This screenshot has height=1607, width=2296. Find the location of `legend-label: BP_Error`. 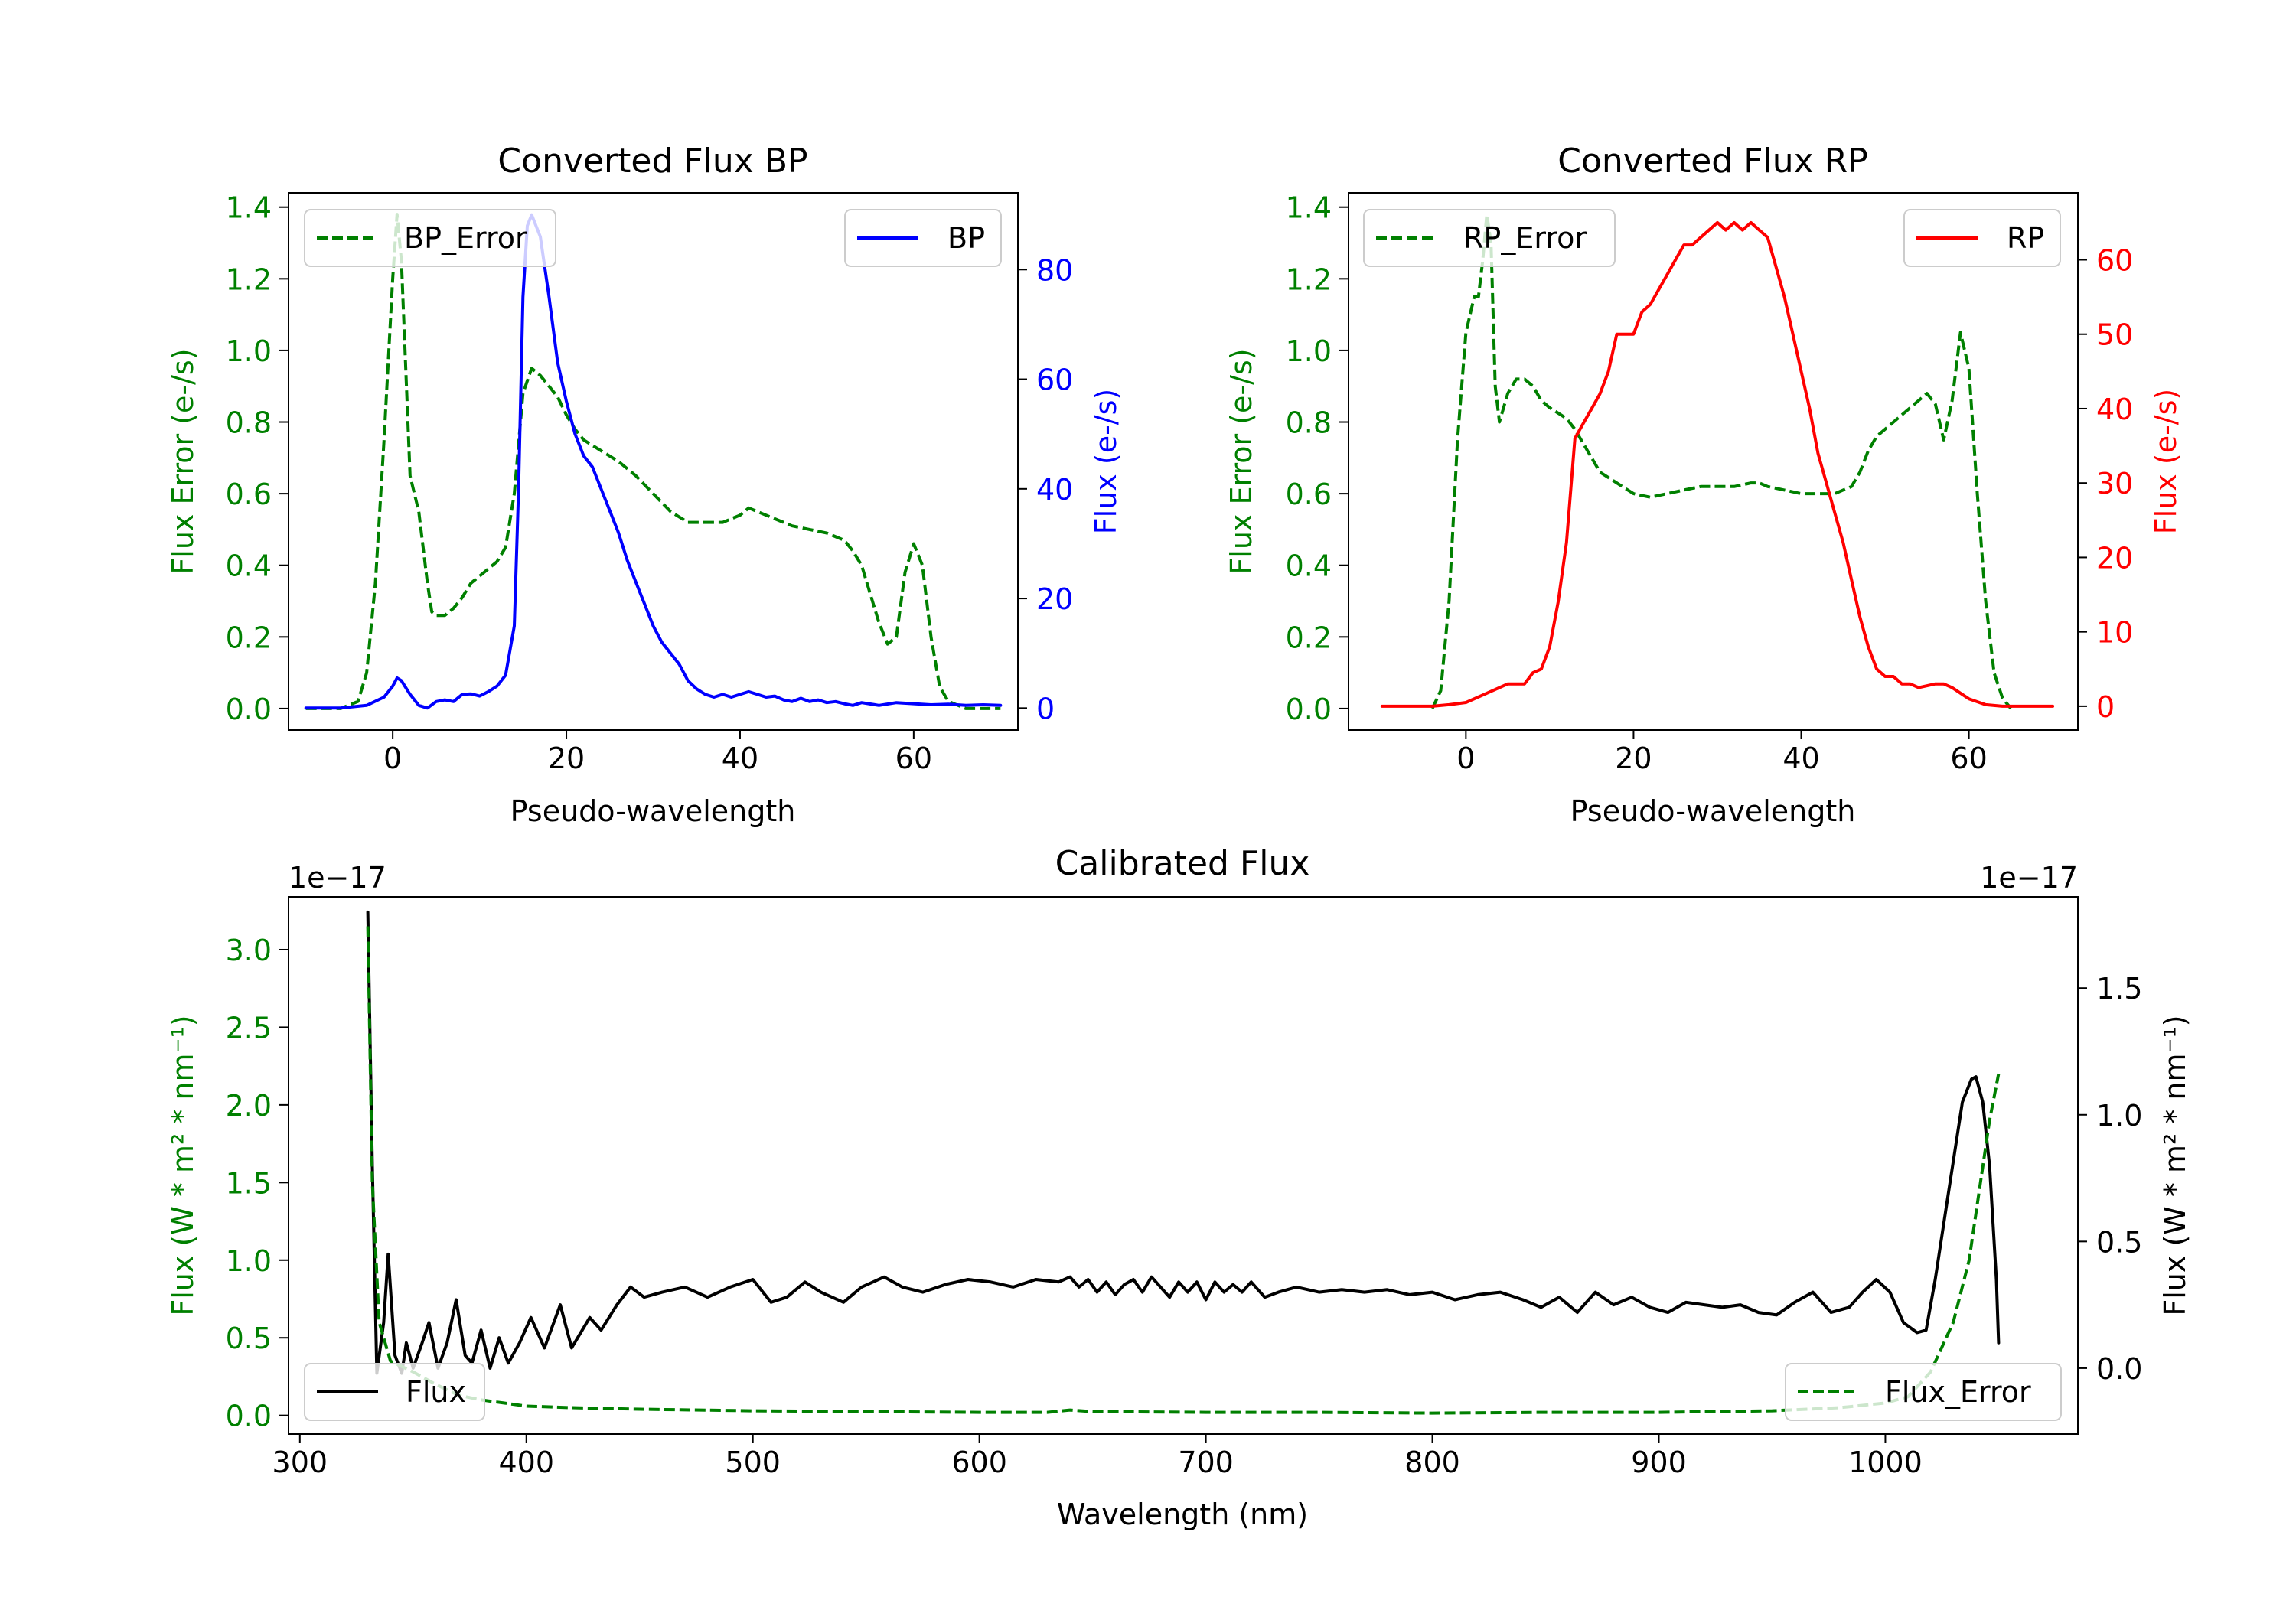

legend-label: BP_Error is located at coordinates (465, 238).